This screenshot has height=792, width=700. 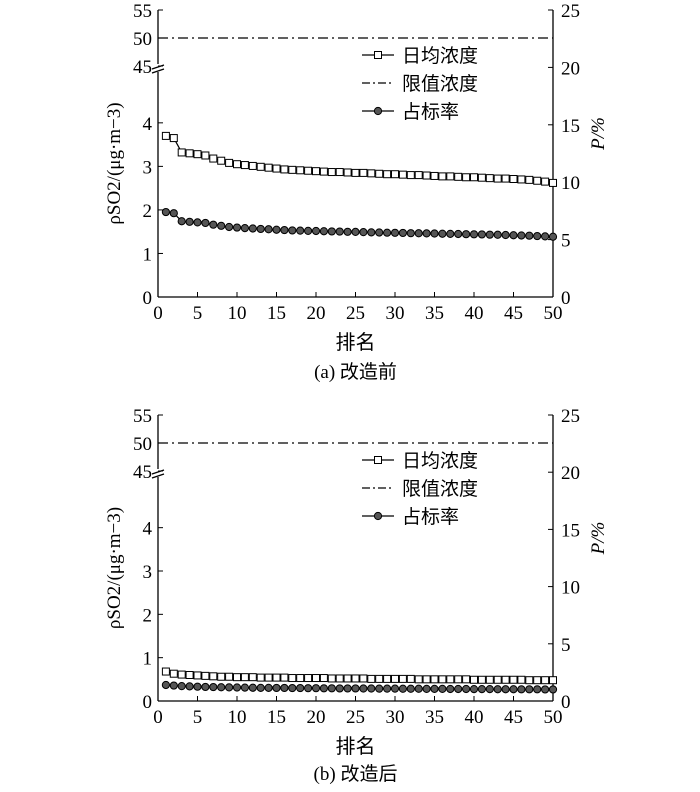 I want to click on axis-break-mark, so click(x=158, y=71).